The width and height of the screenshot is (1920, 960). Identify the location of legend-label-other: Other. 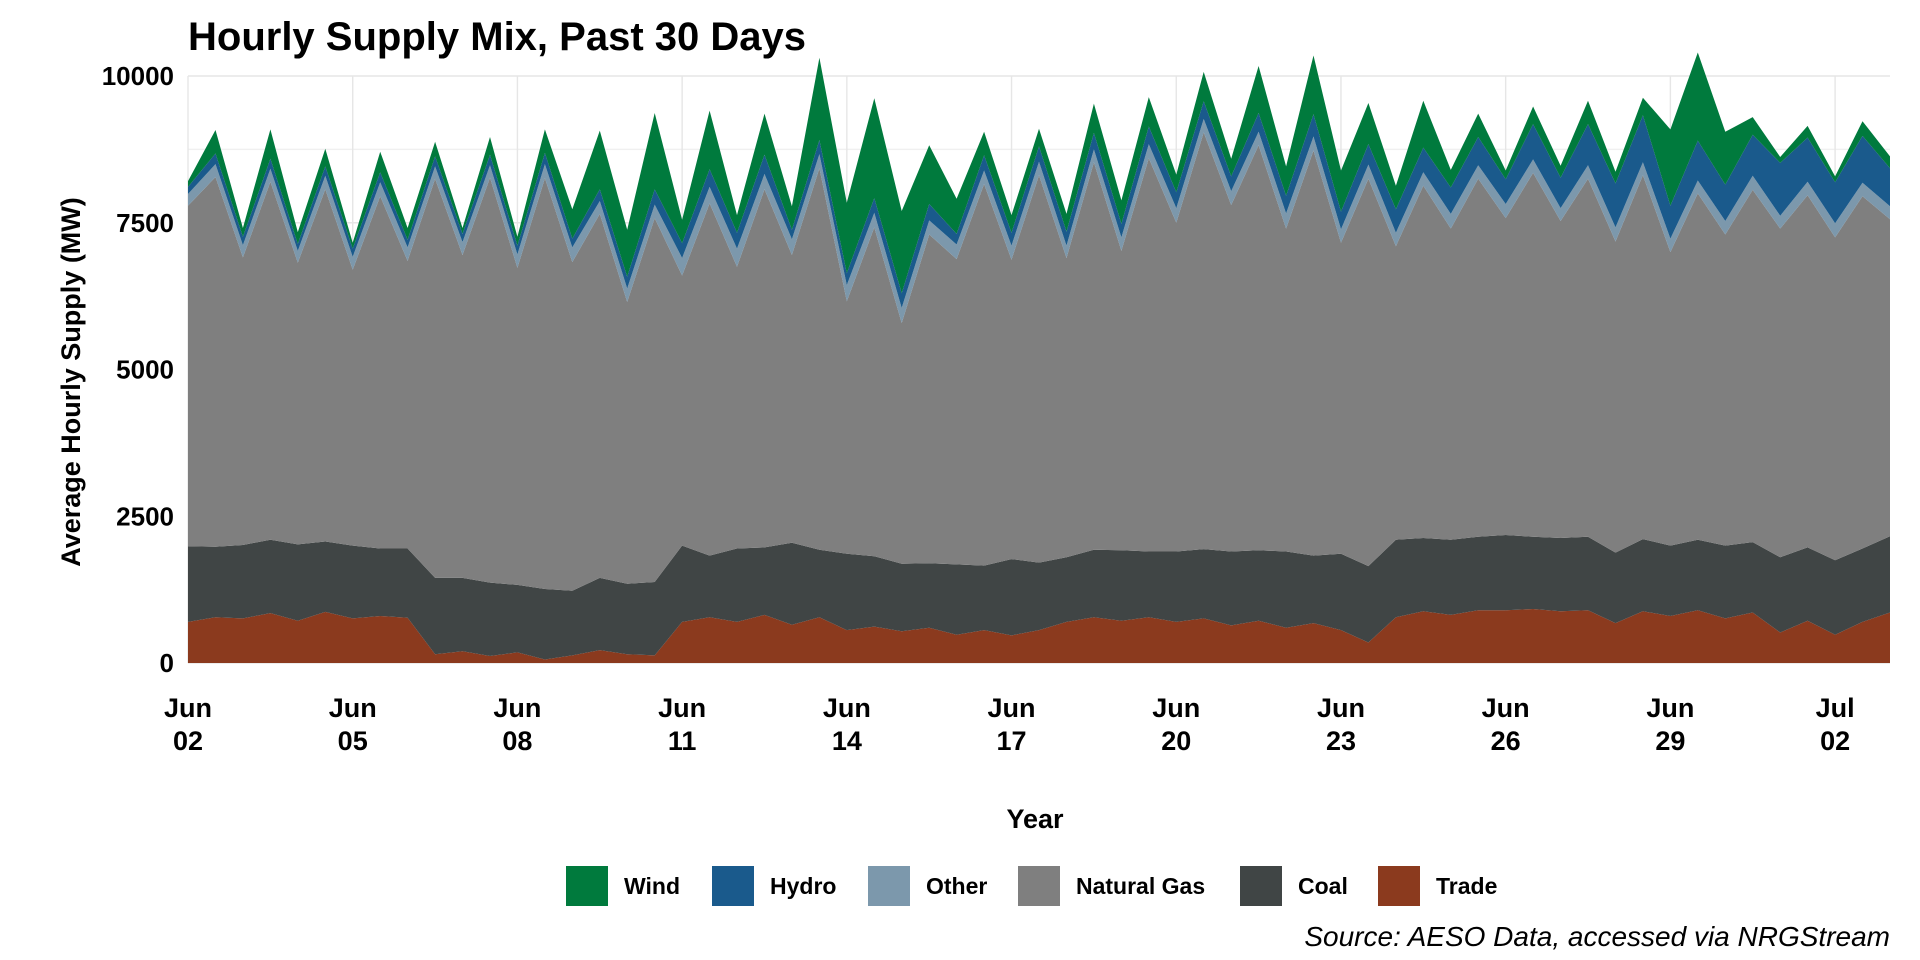
(956, 886).